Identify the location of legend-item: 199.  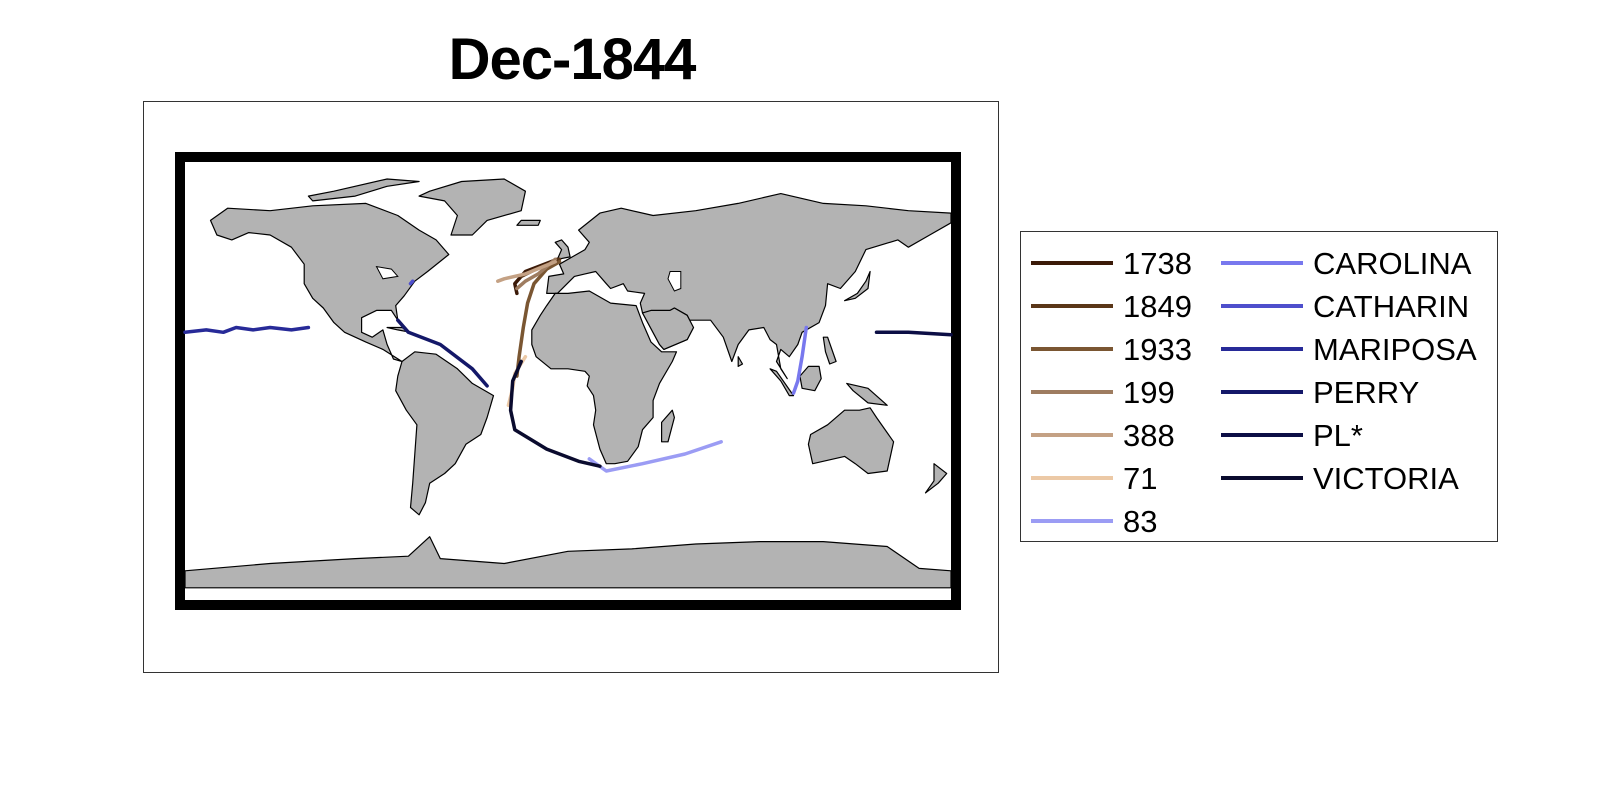
(1141, 392).